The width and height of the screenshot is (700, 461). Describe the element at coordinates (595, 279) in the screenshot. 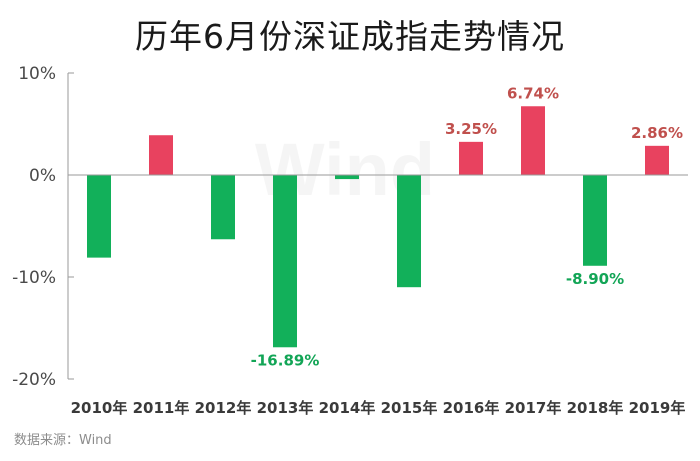

I see `data-label: -8.90%` at that location.